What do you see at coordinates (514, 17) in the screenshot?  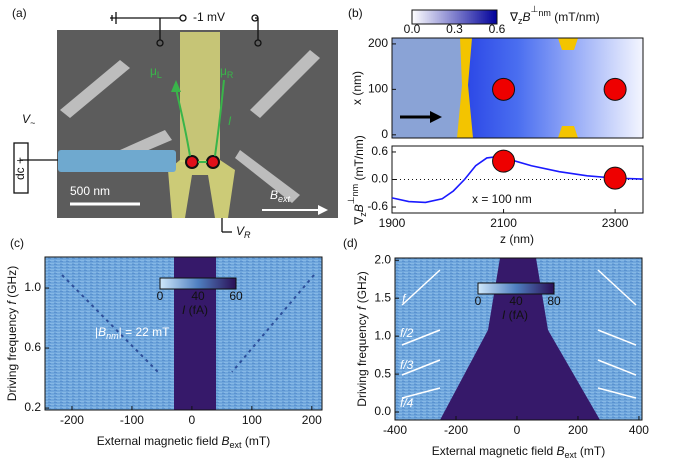 I see `label-part: ∇` at bounding box center [514, 17].